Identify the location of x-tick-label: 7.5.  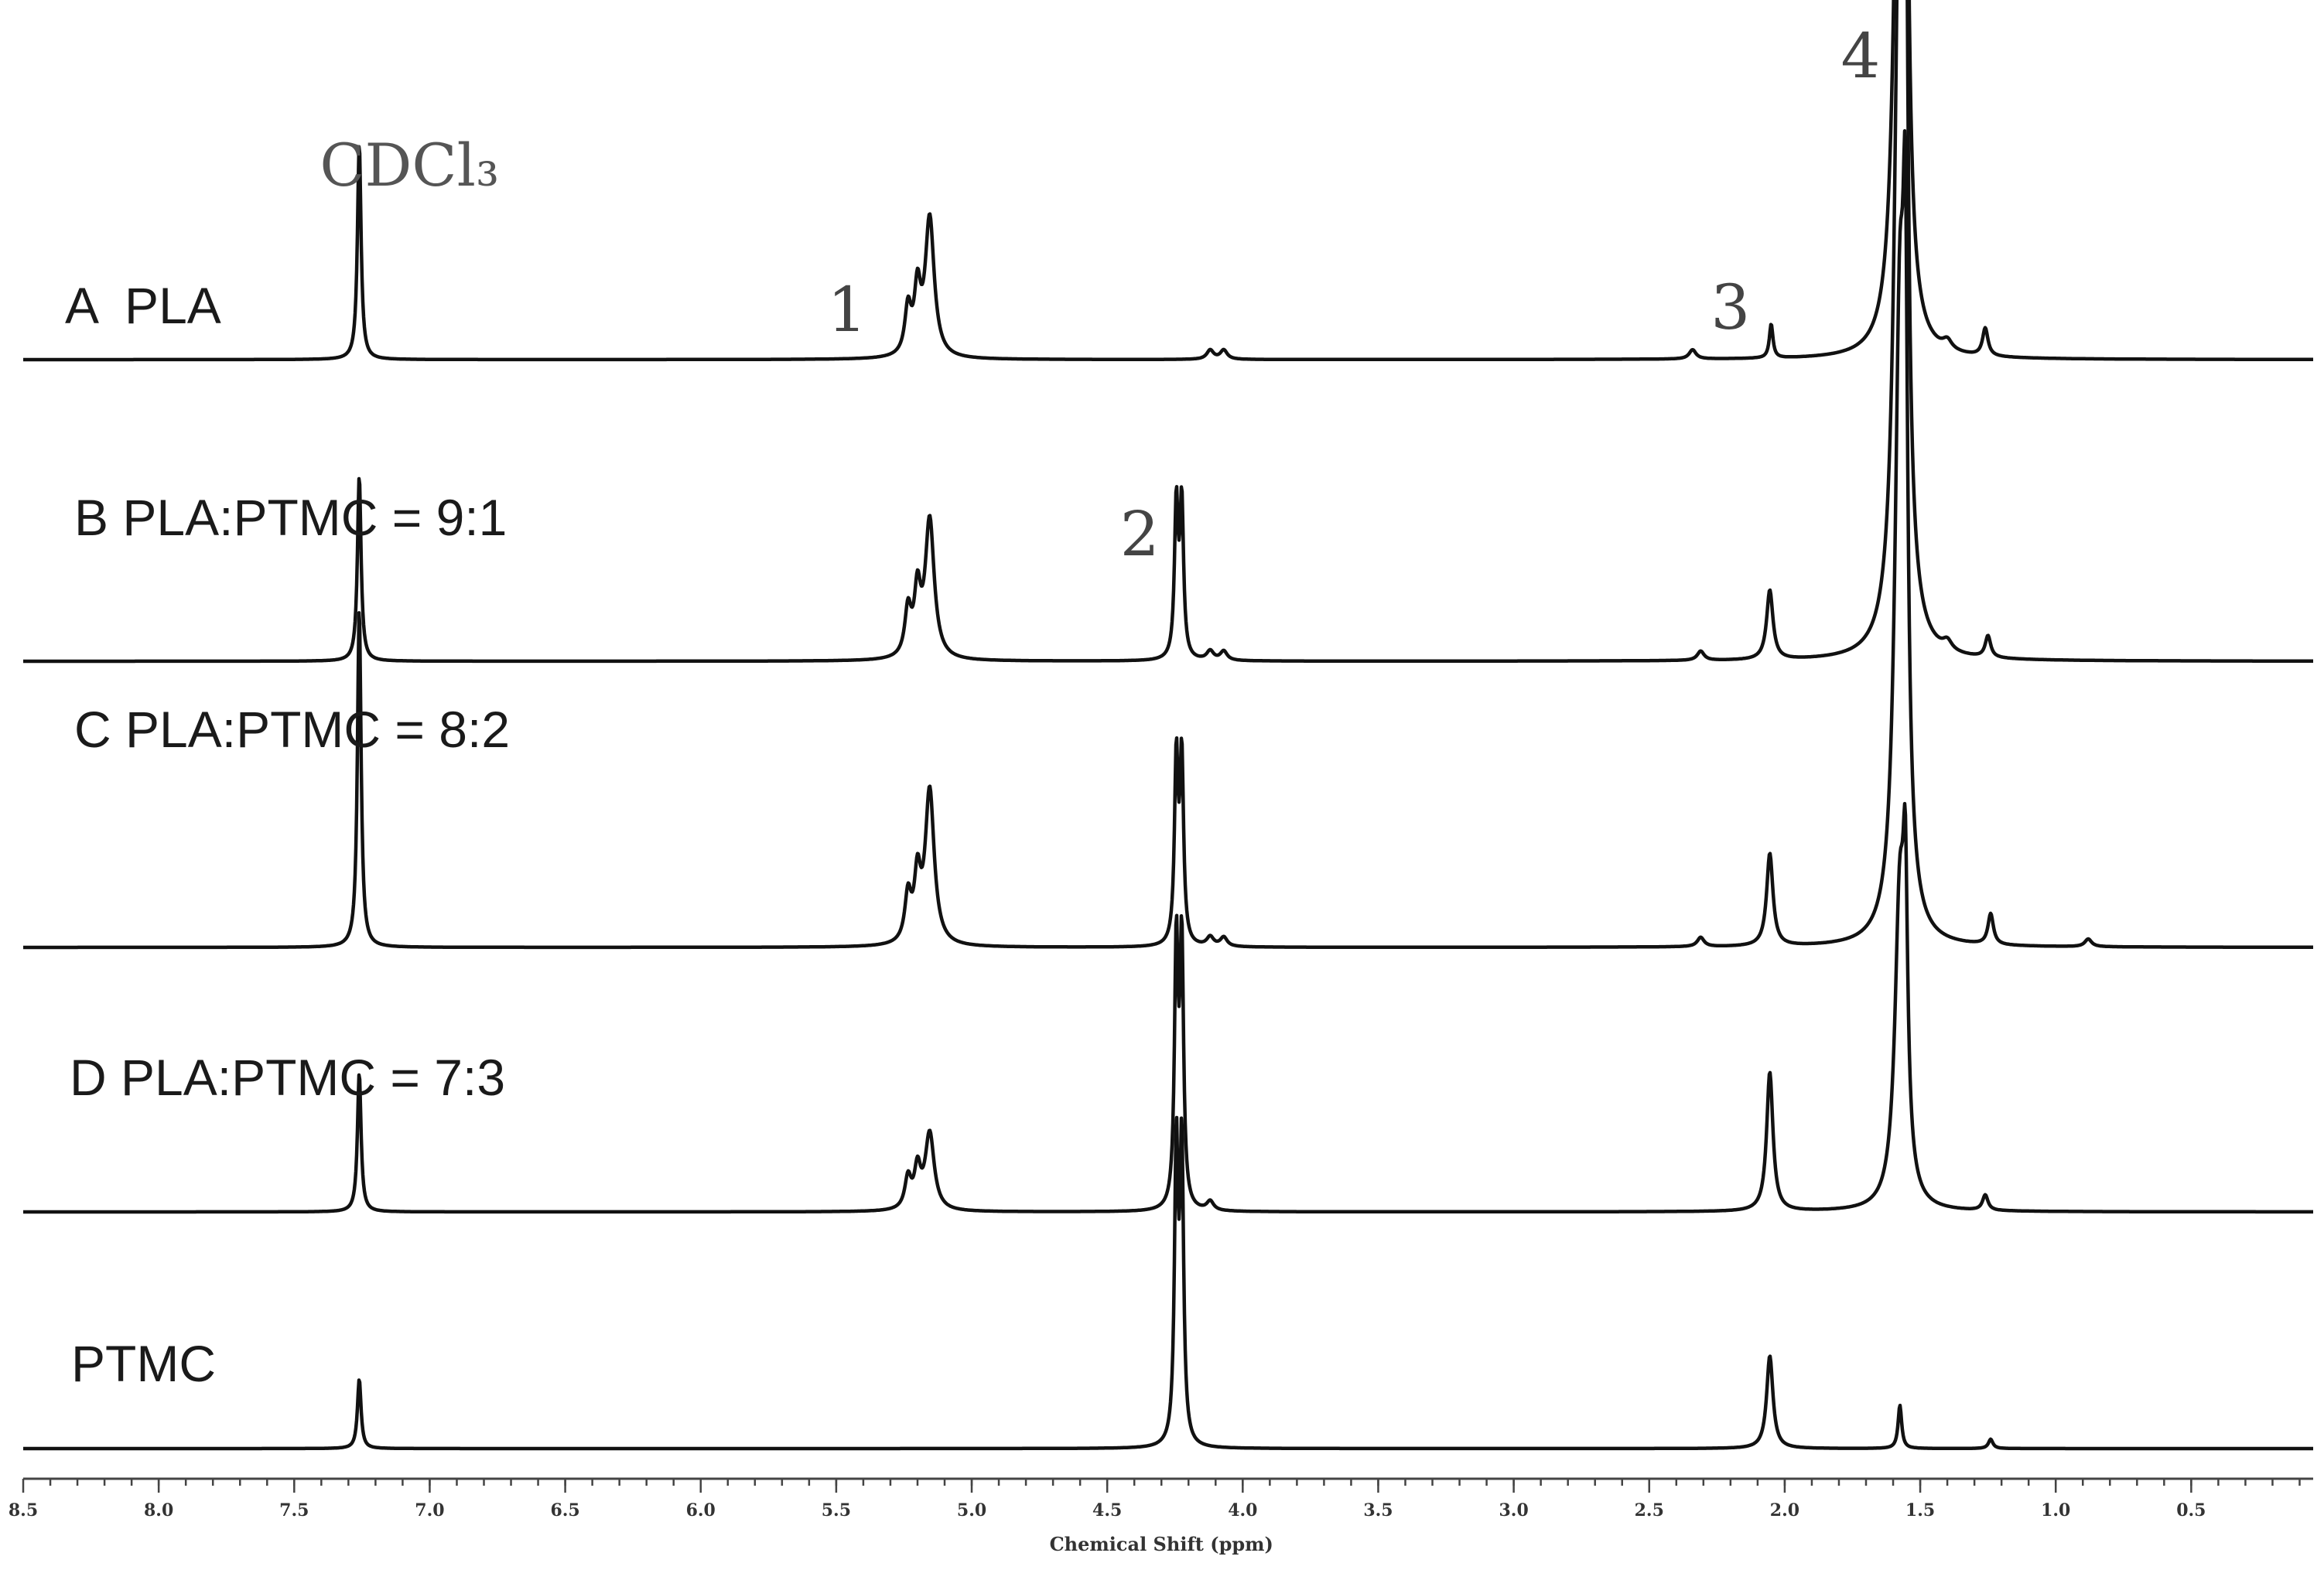
(294, 1510).